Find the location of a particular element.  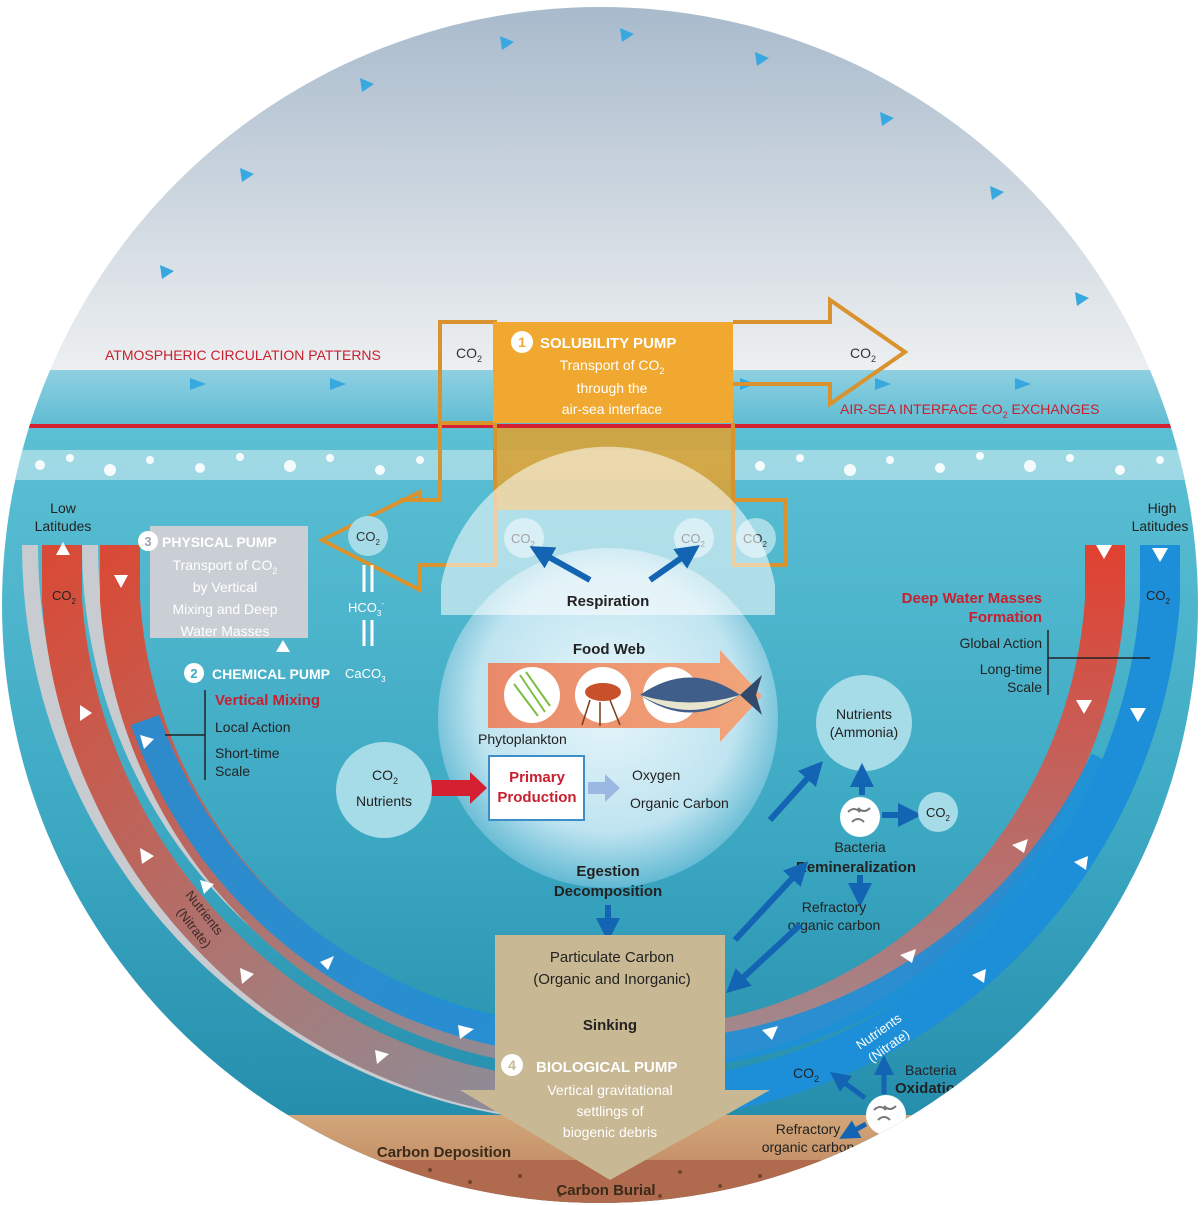

nutrients-ammonia-label2: (Ammonia) is located at coordinates (864, 732).